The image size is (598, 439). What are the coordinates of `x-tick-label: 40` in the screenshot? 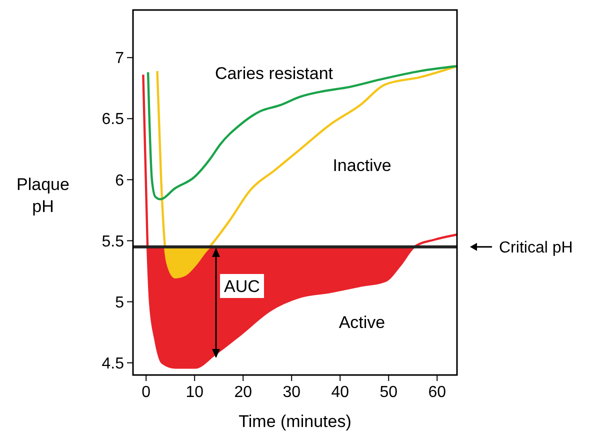 It's located at (340, 392).